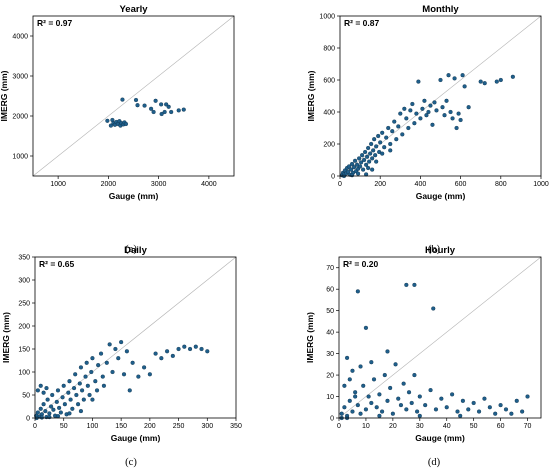 The width and height of the screenshot is (550, 476). What do you see at coordinates (541, 184) in the screenshot?
I see `x-tick-label: 1000` at bounding box center [541, 184].